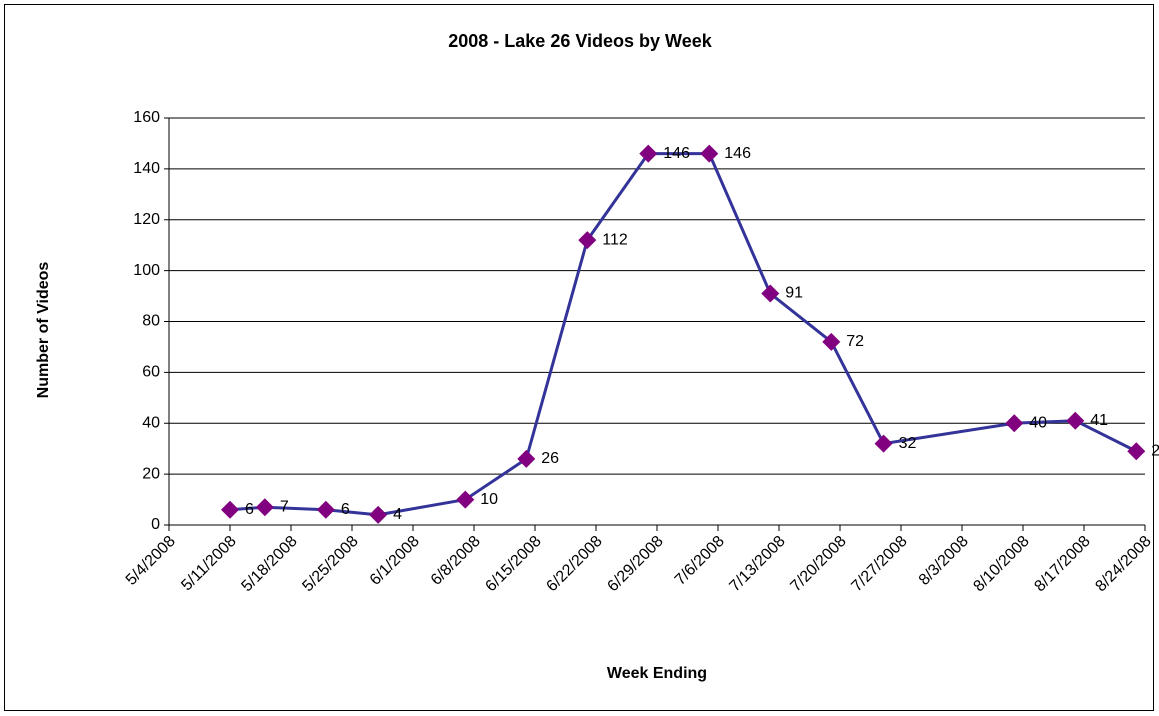 Image resolution: width=1159 pixels, height=716 pixels. Describe the element at coordinates (284, 506) in the screenshot. I see `data-label: 7` at that location.